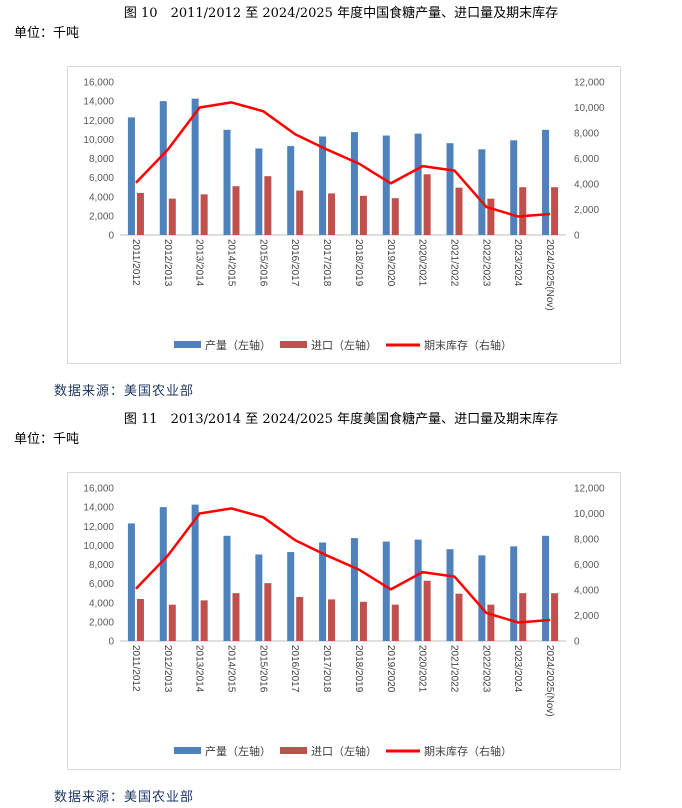 The image size is (682, 808). I want to click on figure-10-source: 数据来源：美国农业部, so click(124, 391).